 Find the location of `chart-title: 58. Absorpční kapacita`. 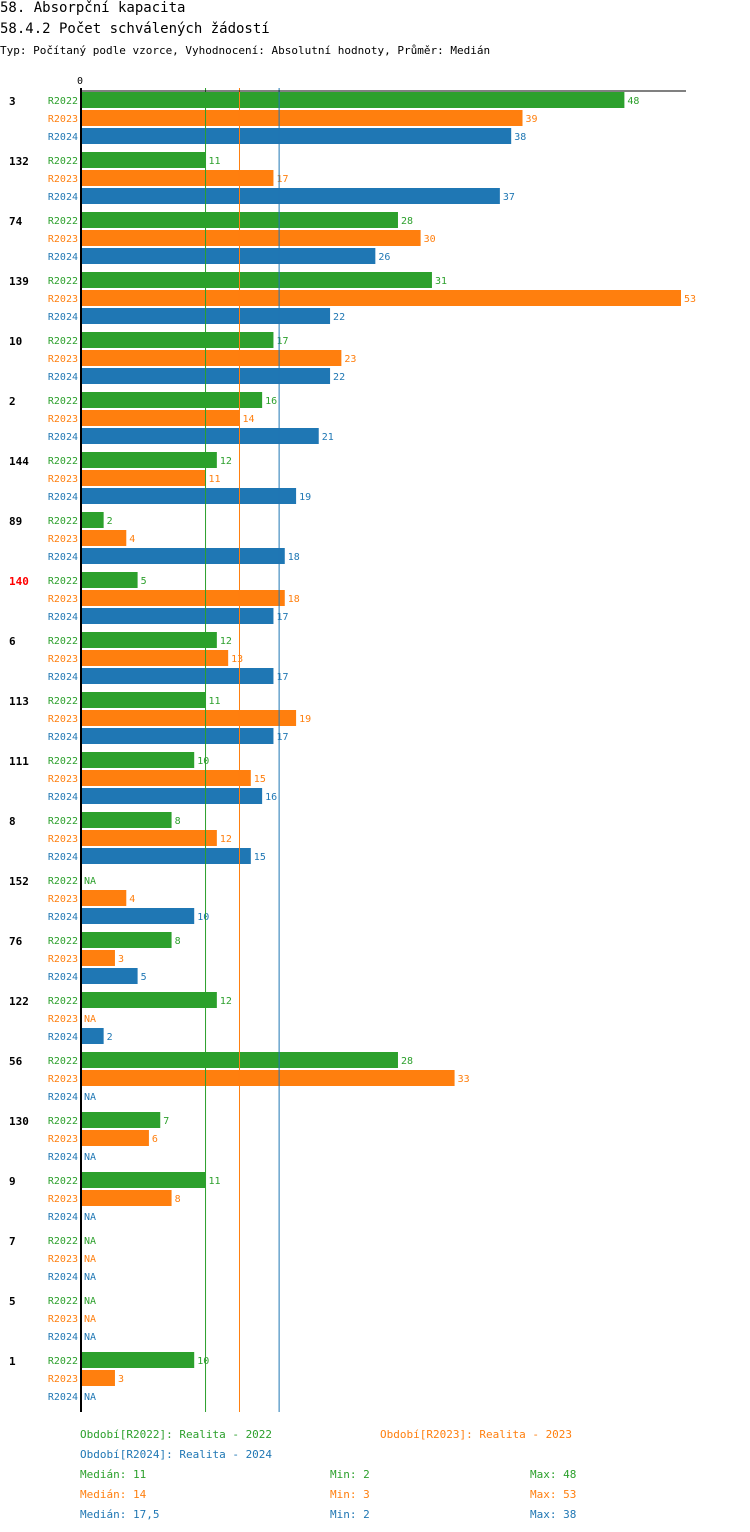

chart-title: 58. Absorpční kapacita is located at coordinates (93, 8).